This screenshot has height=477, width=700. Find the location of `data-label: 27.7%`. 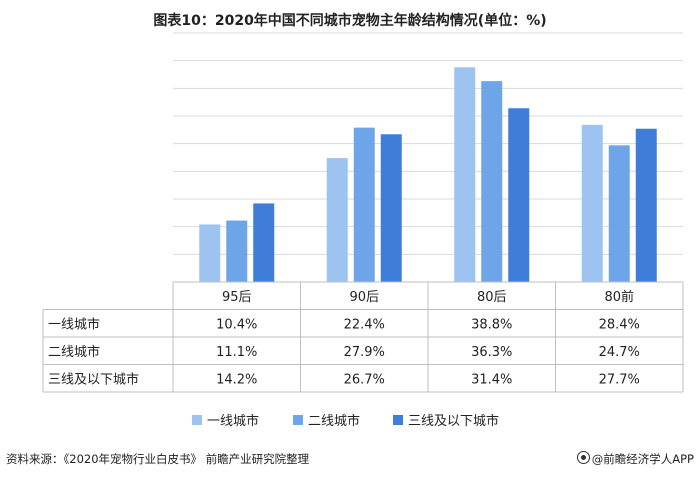

data-label: 27.7% is located at coordinates (619, 379).